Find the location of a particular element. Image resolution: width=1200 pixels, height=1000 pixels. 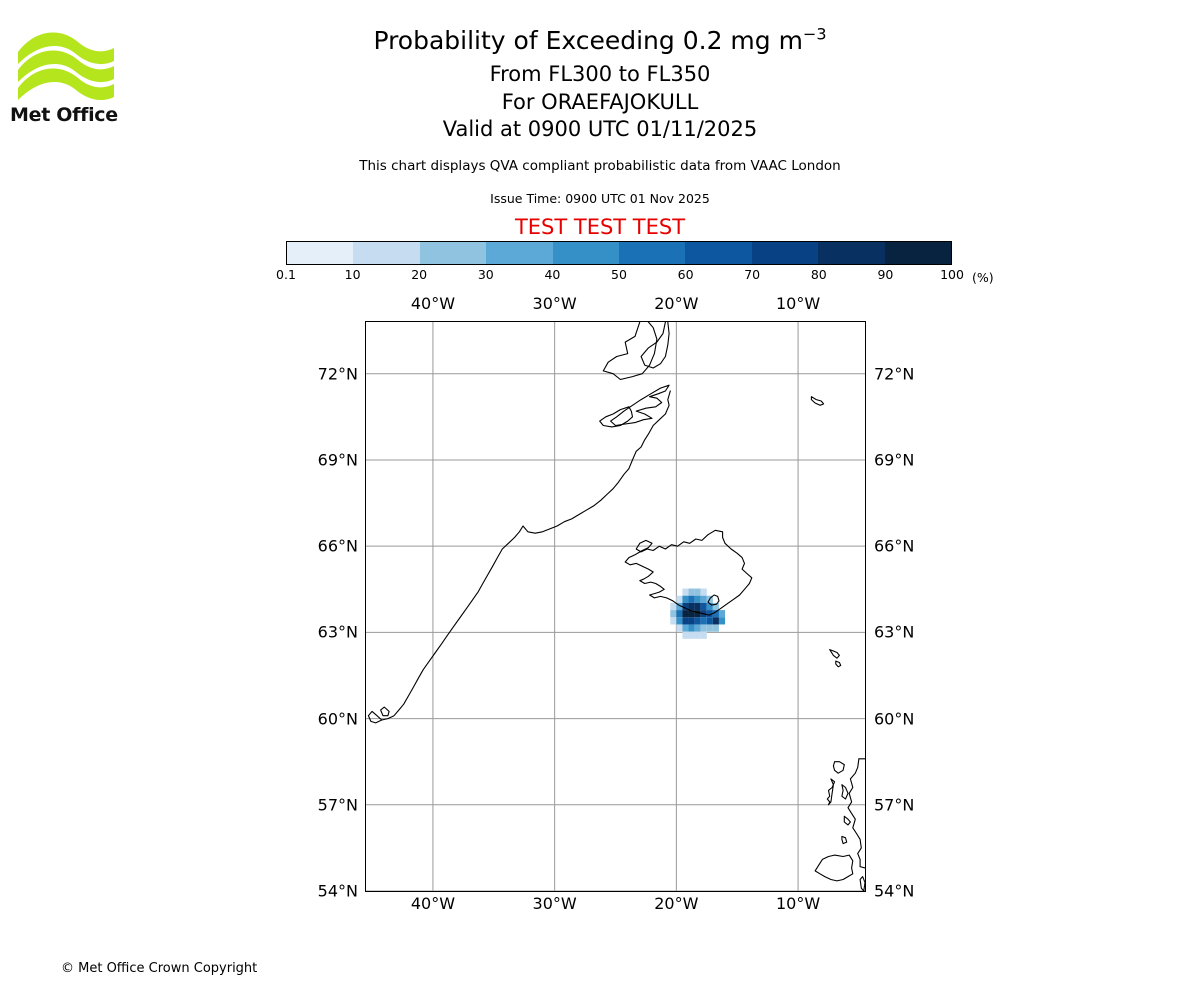

coastline-greenland-east-coast is located at coordinates (630, 351).